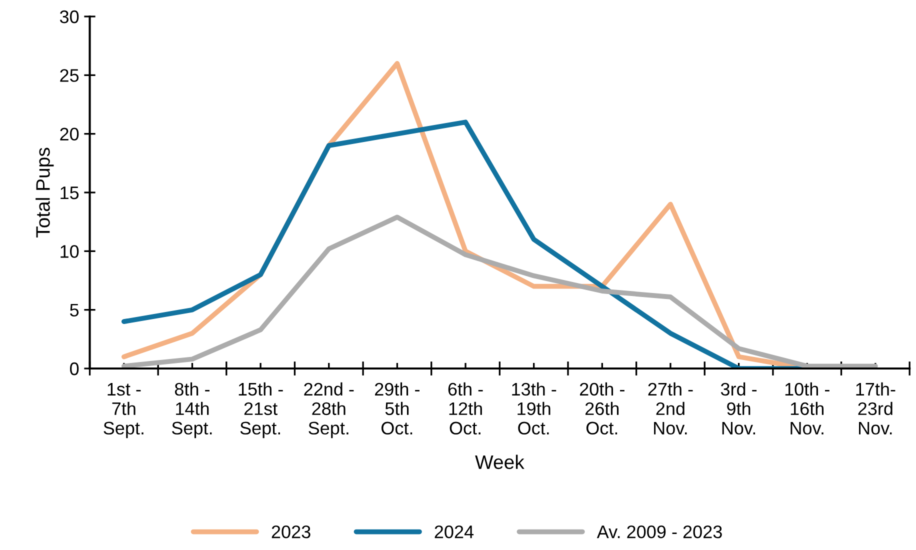 This screenshot has width=916, height=550. What do you see at coordinates (499, 462) in the screenshot?
I see `x-axis-title: Week` at bounding box center [499, 462].